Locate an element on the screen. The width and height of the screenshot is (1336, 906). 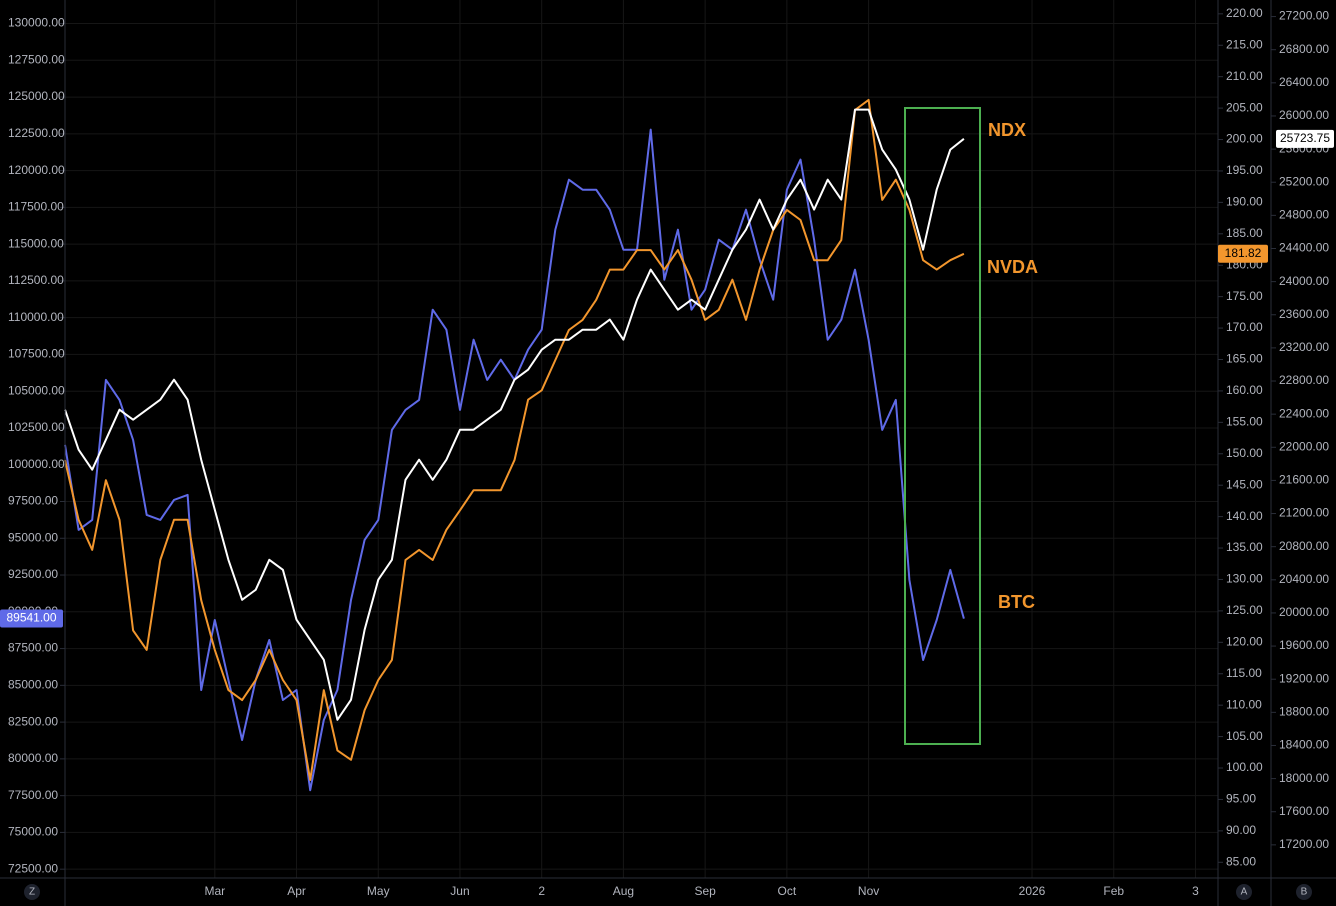
y-tick-label: 145.00 is located at coordinates (1244, 484).